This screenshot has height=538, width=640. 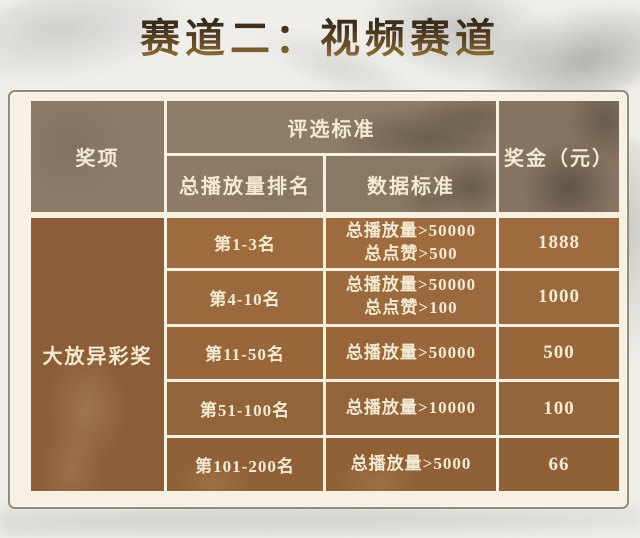 I want to click on standard-line: 总点赞>100, so click(x=411, y=308).